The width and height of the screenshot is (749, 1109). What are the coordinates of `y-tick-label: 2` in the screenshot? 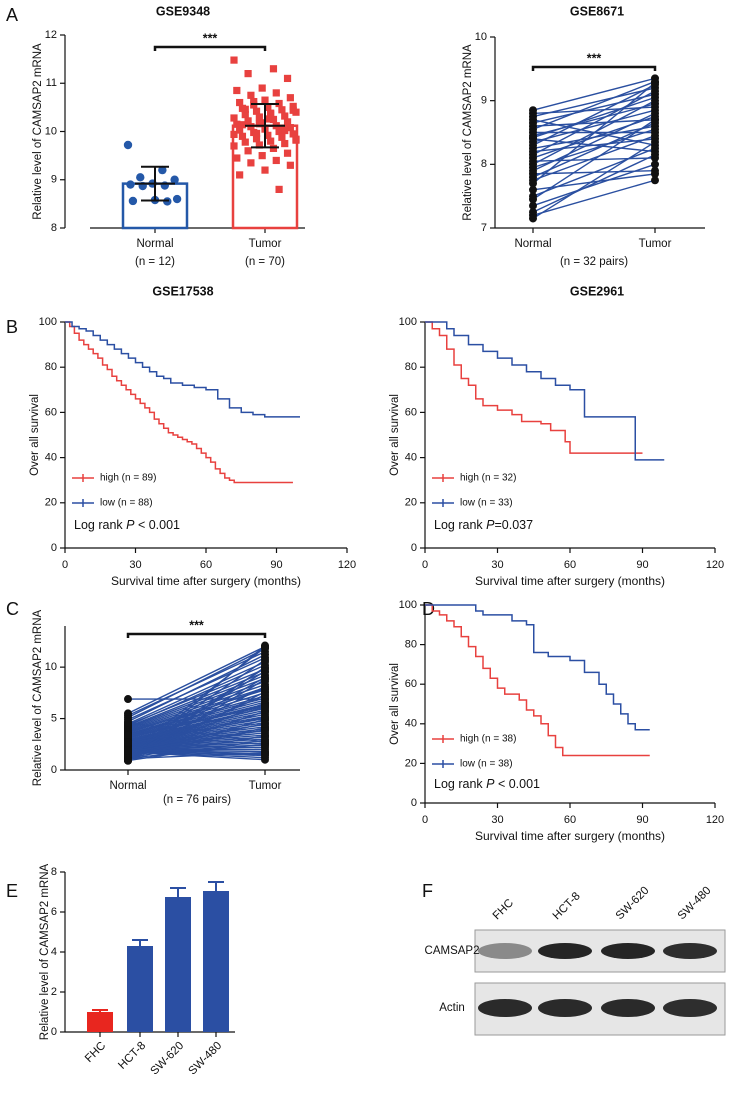 It's located at (54, 992).